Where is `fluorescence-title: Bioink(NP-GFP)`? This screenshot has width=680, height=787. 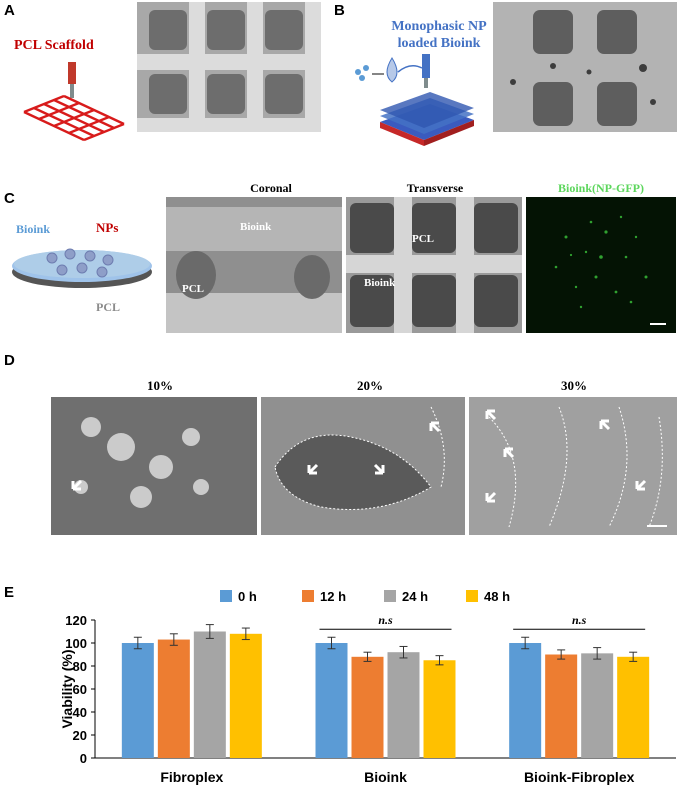
fluorescence-title: Bioink(NP-GFP) is located at coordinates (601, 188).